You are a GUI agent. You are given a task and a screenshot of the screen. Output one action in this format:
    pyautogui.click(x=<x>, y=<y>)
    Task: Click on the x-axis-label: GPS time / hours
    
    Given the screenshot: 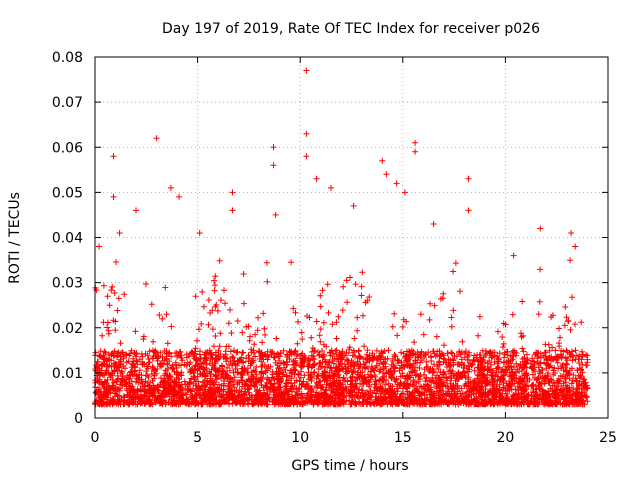 What is the action you would take?
    pyautogui.click(x=349, y=466)
    